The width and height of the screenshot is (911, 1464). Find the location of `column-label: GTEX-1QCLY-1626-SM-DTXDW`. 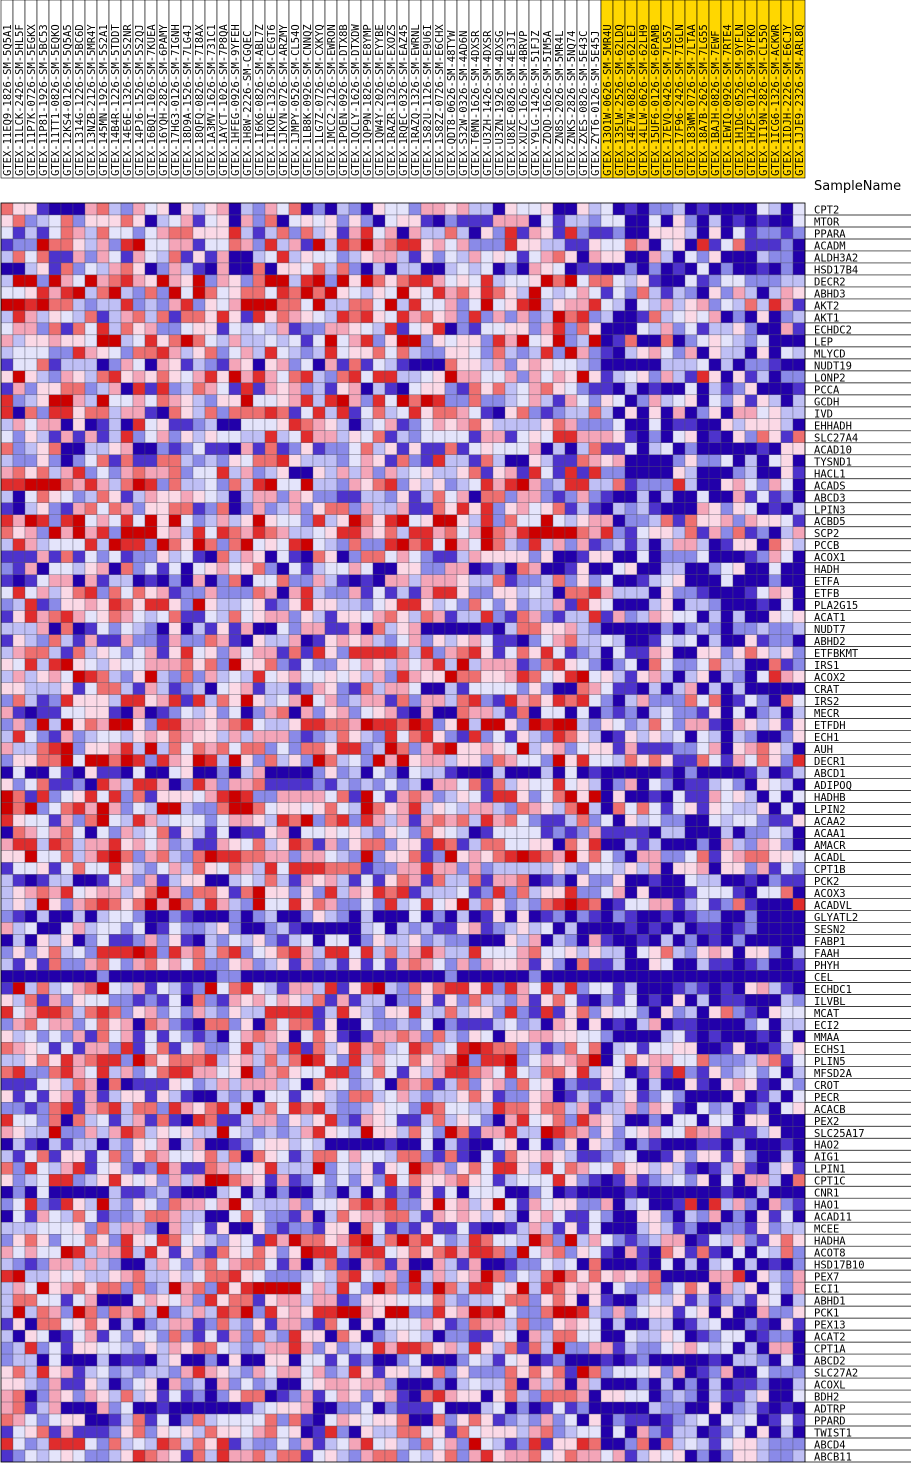

column-label: GTEX-1QCLY-1626-SM-DTXDW is located at coordinates (356, 100).